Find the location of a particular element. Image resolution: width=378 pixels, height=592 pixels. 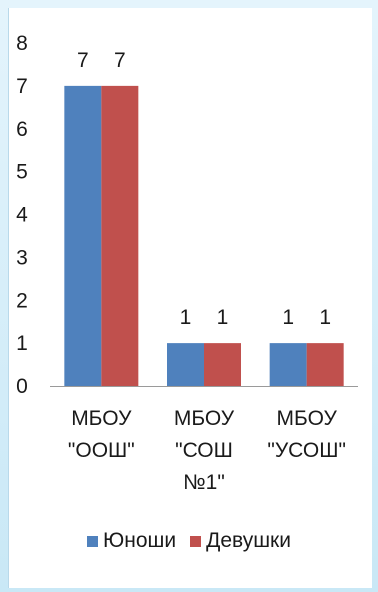

legend-item-boys: Юноши is located at coordinates (131, 541).